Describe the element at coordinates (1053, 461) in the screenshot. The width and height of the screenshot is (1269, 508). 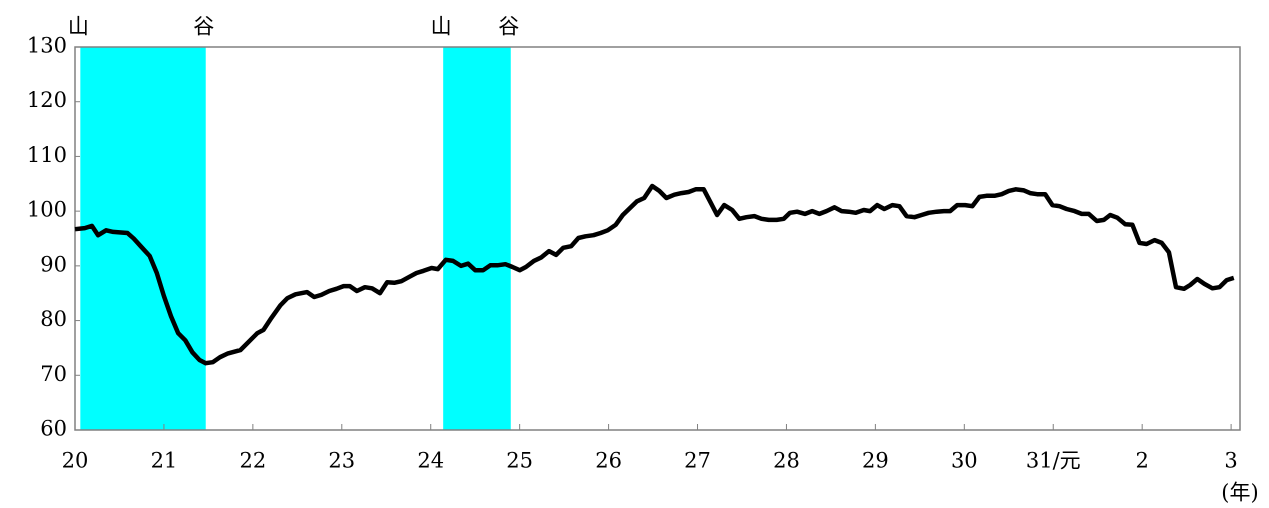
I see `x-tick-label: 31/元` at that location.